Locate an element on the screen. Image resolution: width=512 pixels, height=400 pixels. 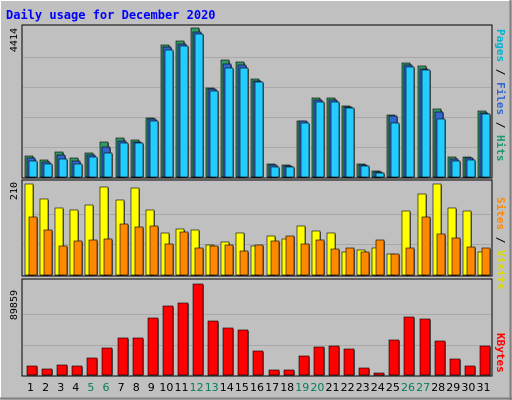
x-label-day-16: 16 is located at coordinates (257, 387).